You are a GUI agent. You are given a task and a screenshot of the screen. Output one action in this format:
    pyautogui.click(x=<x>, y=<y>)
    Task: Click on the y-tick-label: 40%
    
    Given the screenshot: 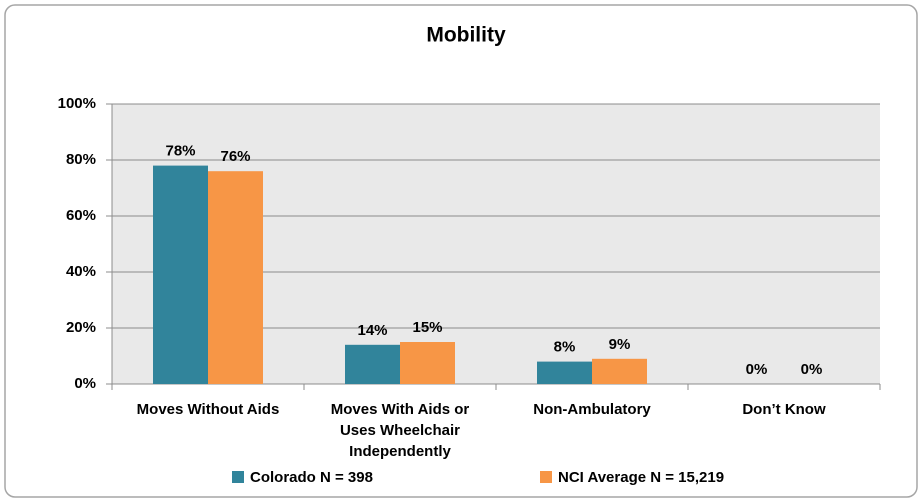 What is the action you would take?
    pyautogui.click(x=81, y=271)
    